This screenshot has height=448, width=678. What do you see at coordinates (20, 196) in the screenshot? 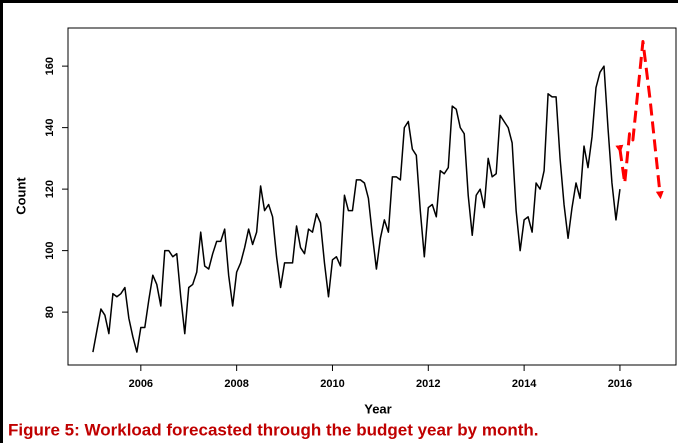
I see `y-axis-label: Count` at bounding box center [20, 196].